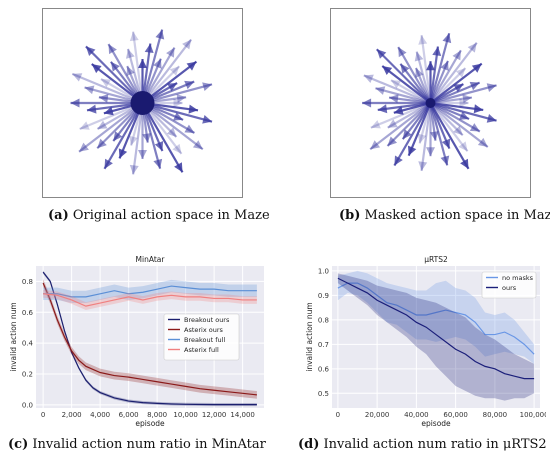 Image resolution: width=550 pixels, height=458 pixels. Describe the element at coordinates (518, 278) in the screenshot. I see `legend-label: no masks` at that location.